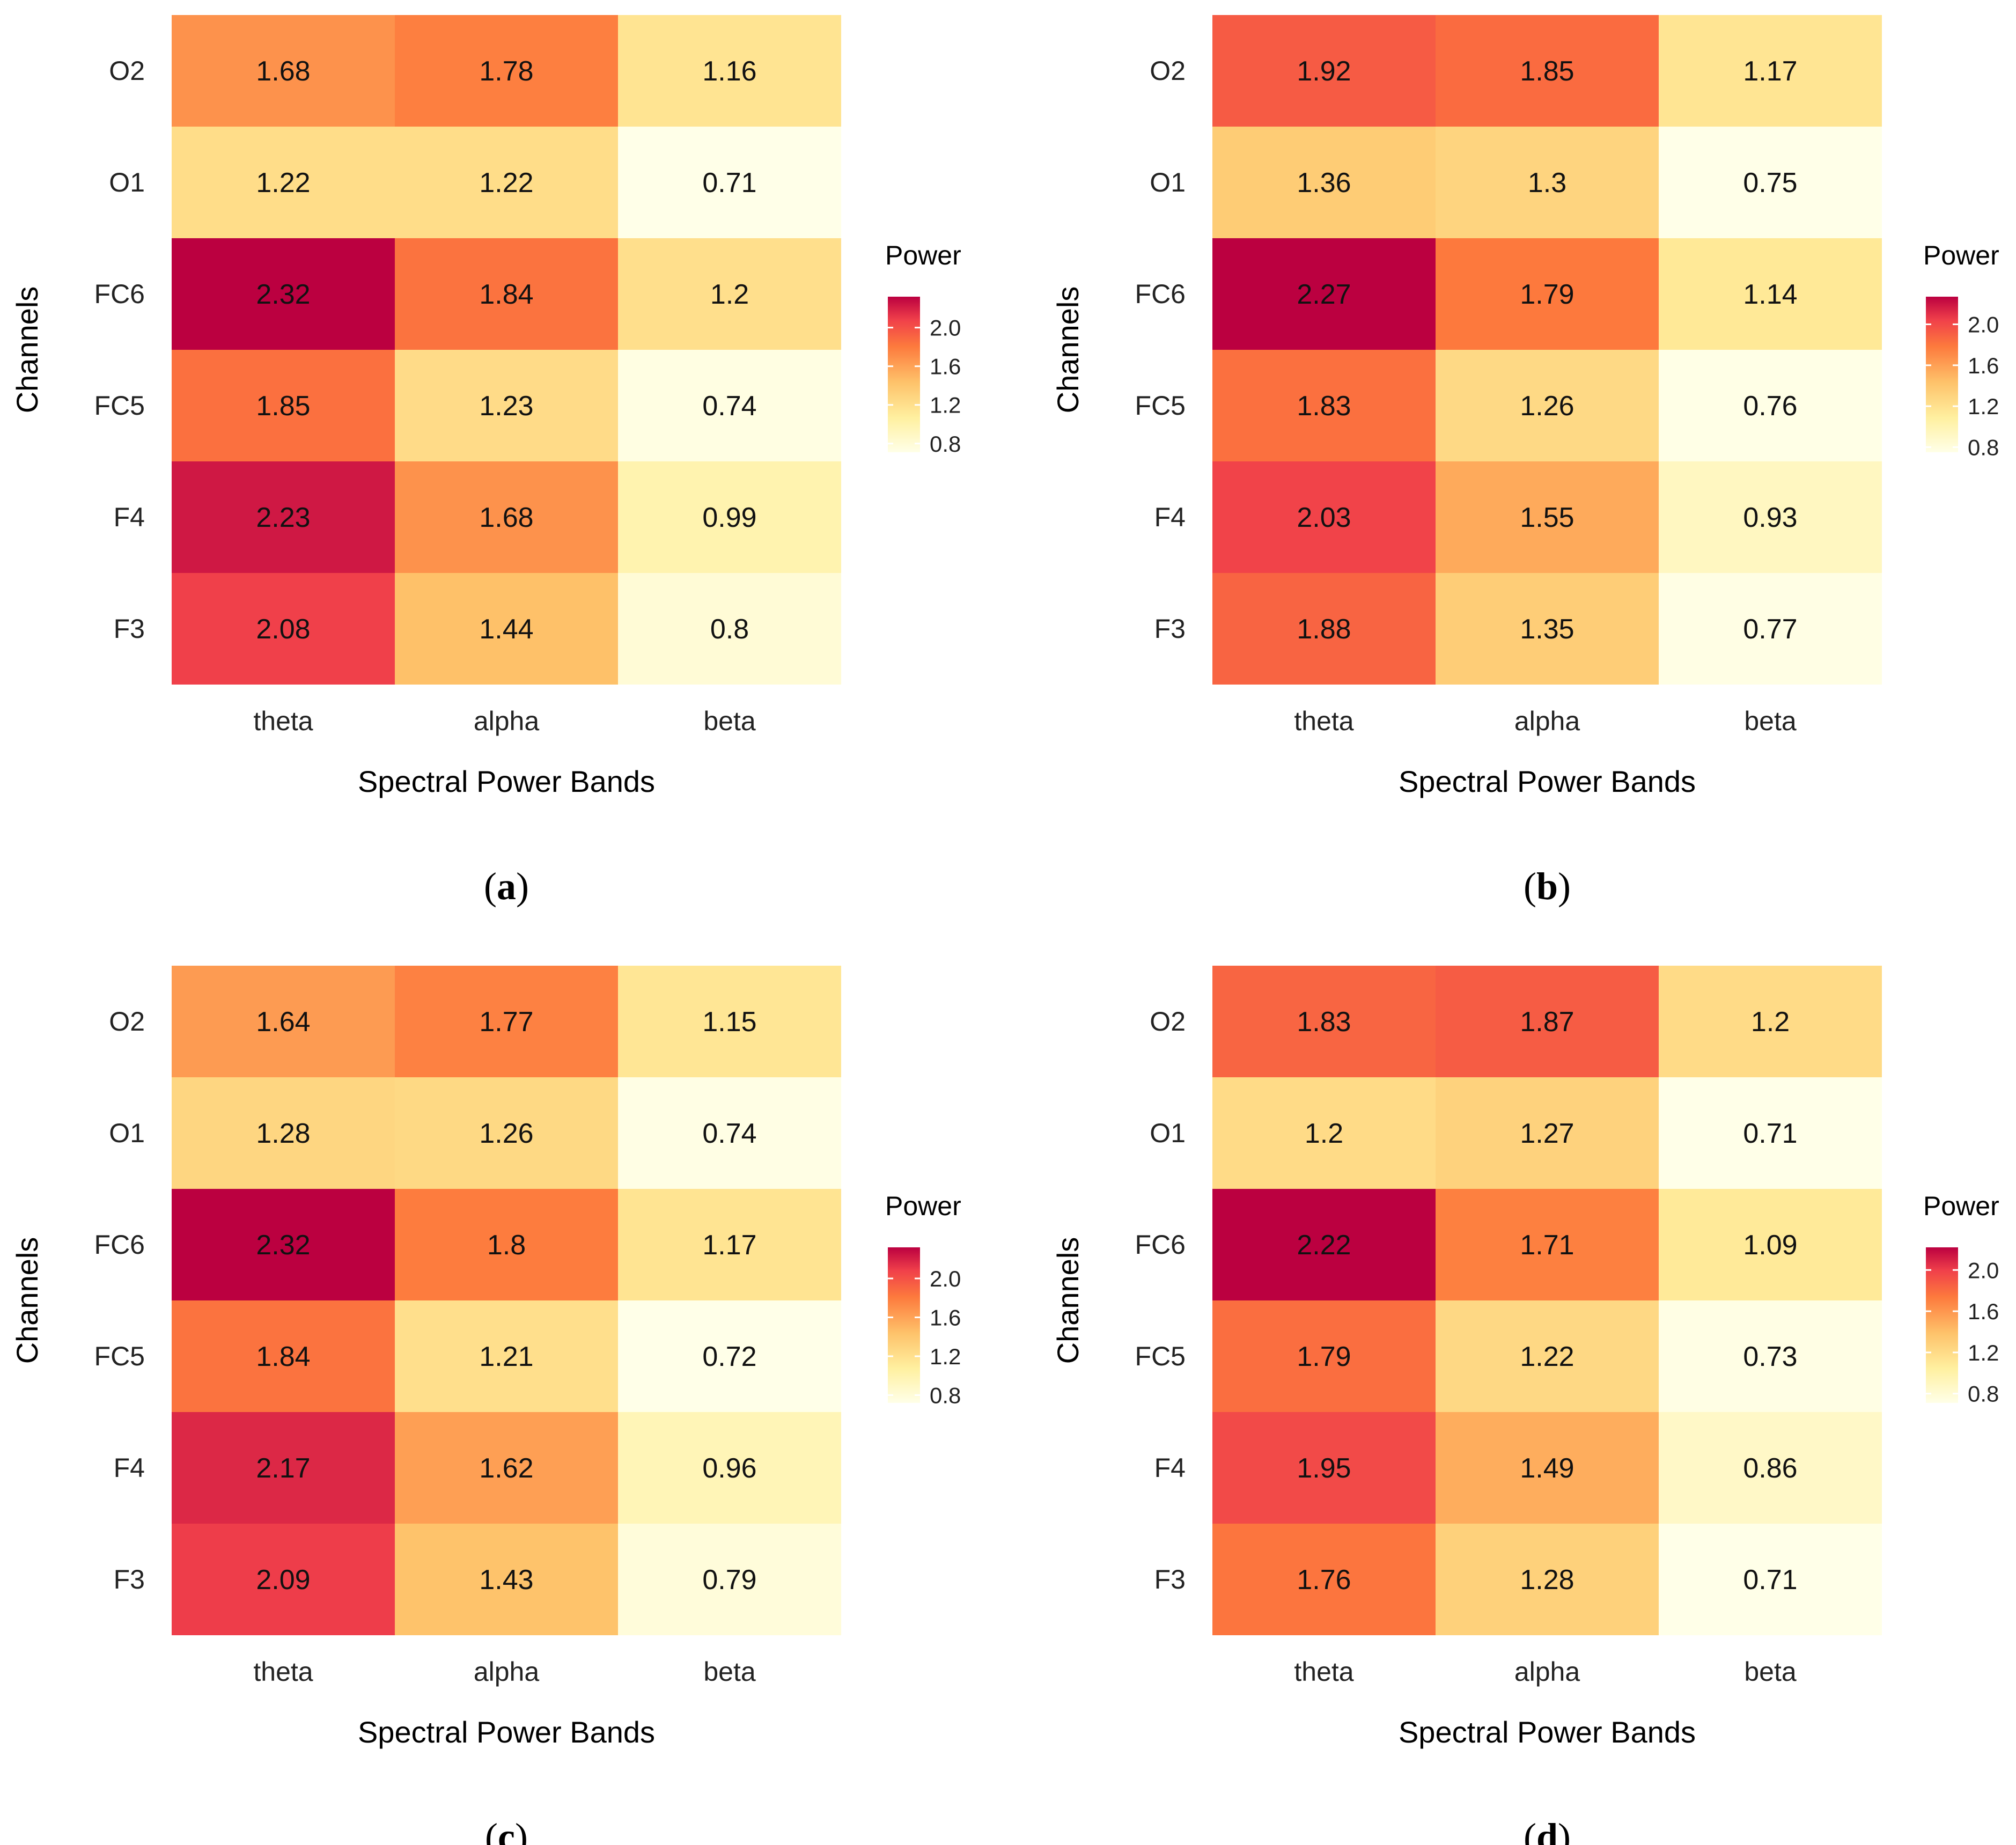 Image resolution: width=2016 pixels, height=1845 pixels. I want to click on cell-value-label: 2.22, so click(1324, 1246).